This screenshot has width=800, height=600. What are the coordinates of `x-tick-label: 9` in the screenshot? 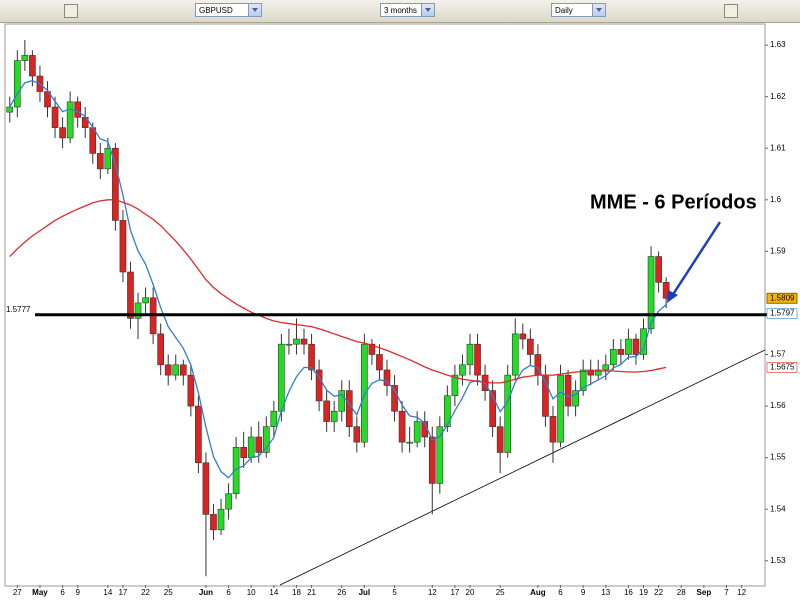 It's located at (583, 592).